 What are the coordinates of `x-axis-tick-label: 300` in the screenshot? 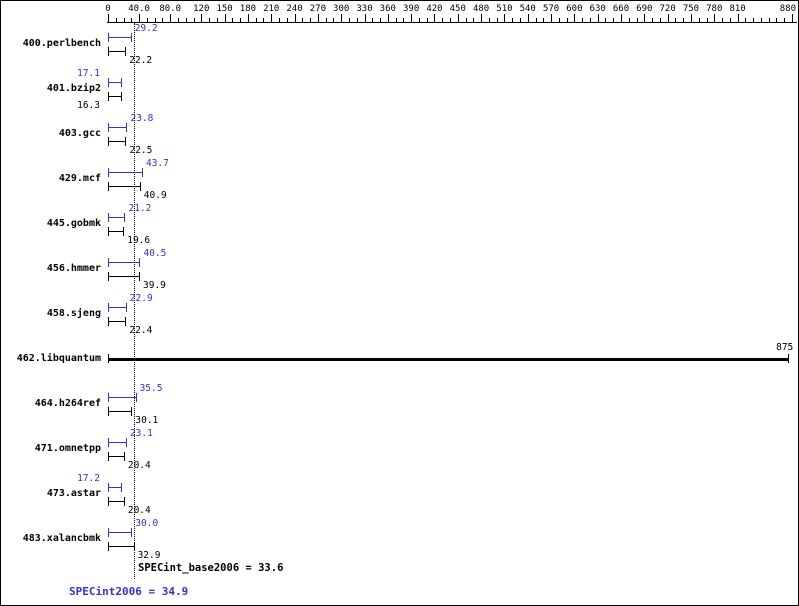 It's located at (341, 9).